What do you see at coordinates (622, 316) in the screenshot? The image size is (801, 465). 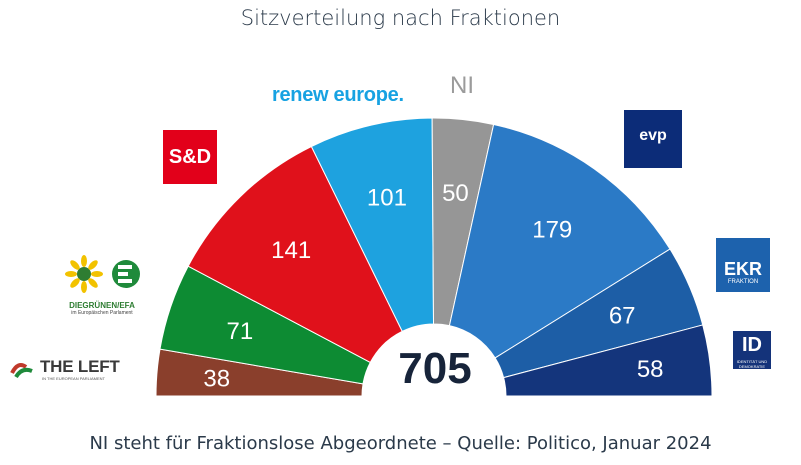 I see `seat-count-label: 67` at bounding box center [622, 316].